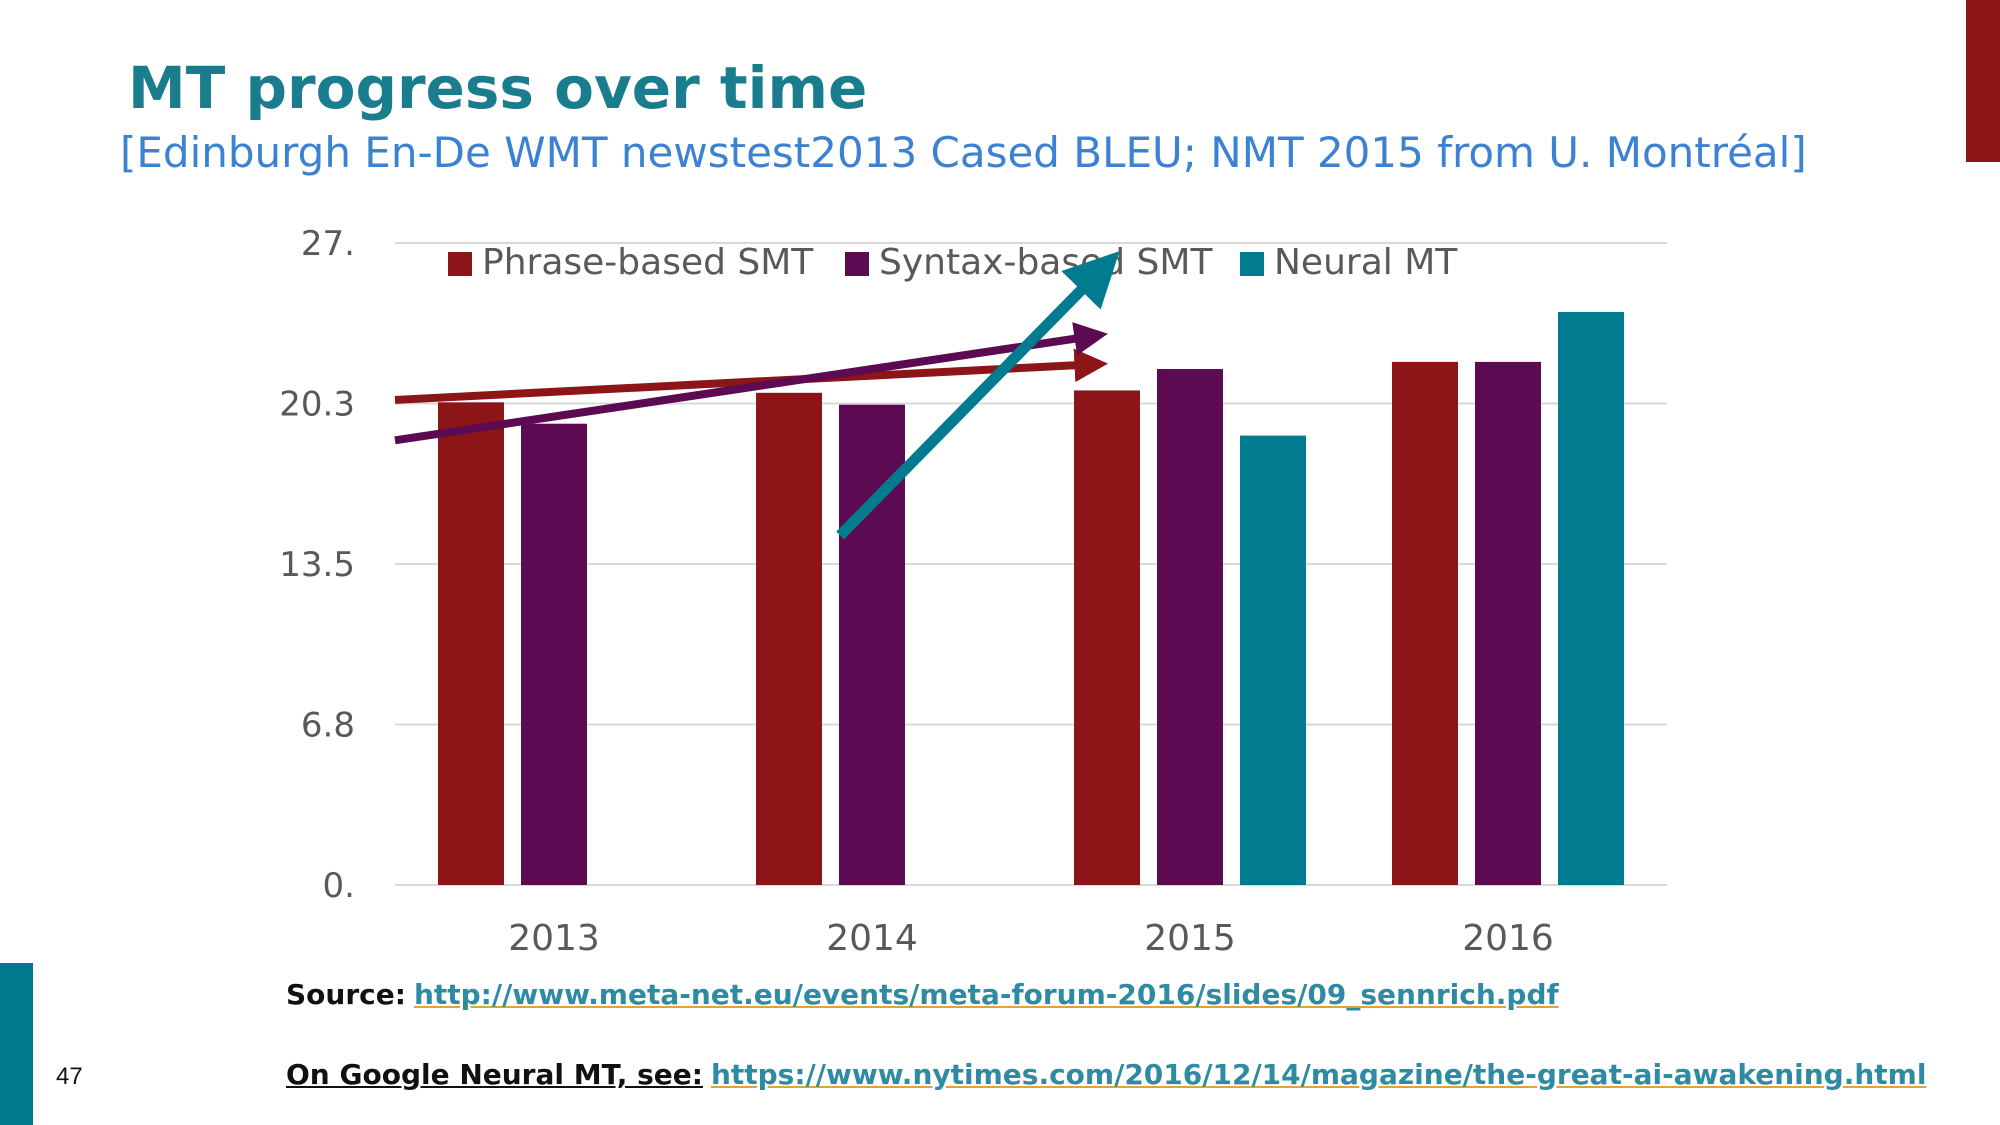  I want to click on y-tick-label: 0., so click(339, 886).